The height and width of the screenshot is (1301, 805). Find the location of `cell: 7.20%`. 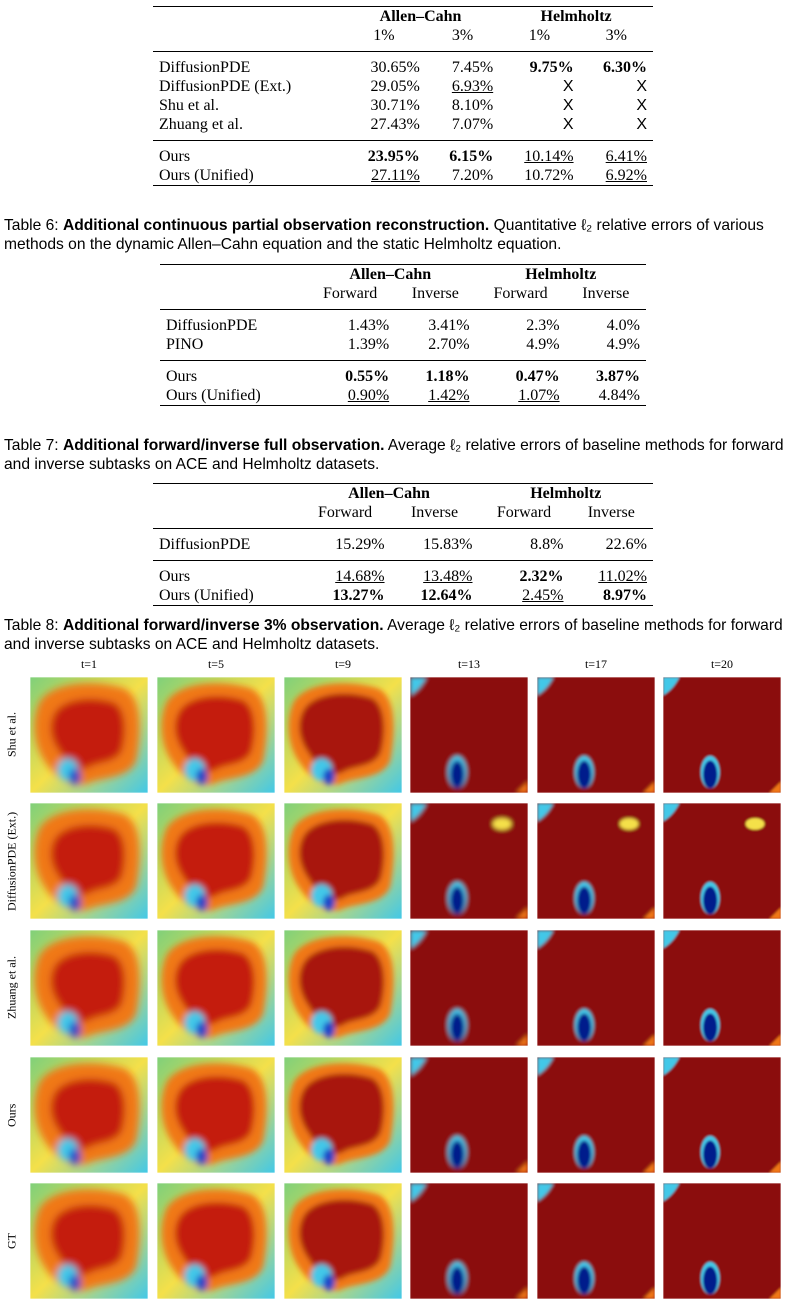

cell: 7.20% is located at coordinates (472, 175).